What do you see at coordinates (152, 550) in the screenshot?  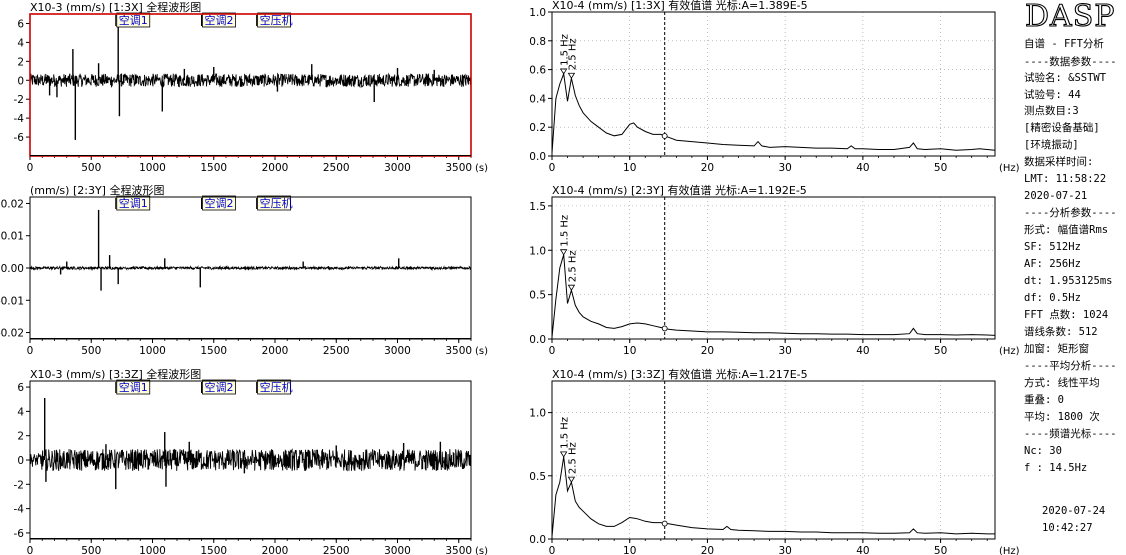 I see `x-tick-label: 1000` at bounding box center [152, 550].